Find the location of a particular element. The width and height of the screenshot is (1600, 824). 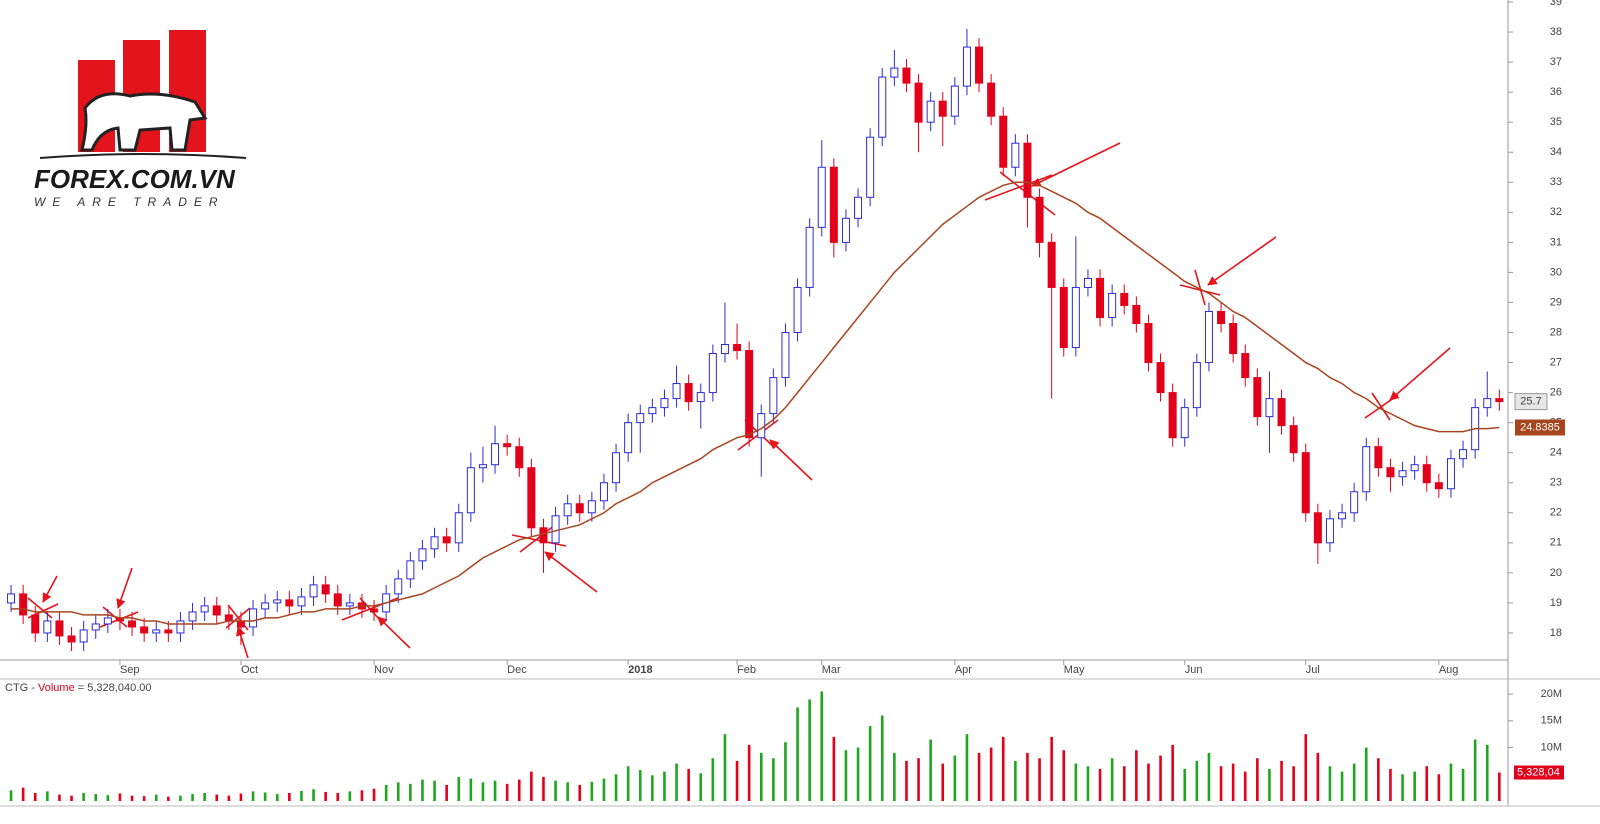

y-tick-label: 38 is located at coordinates (1556, 32).